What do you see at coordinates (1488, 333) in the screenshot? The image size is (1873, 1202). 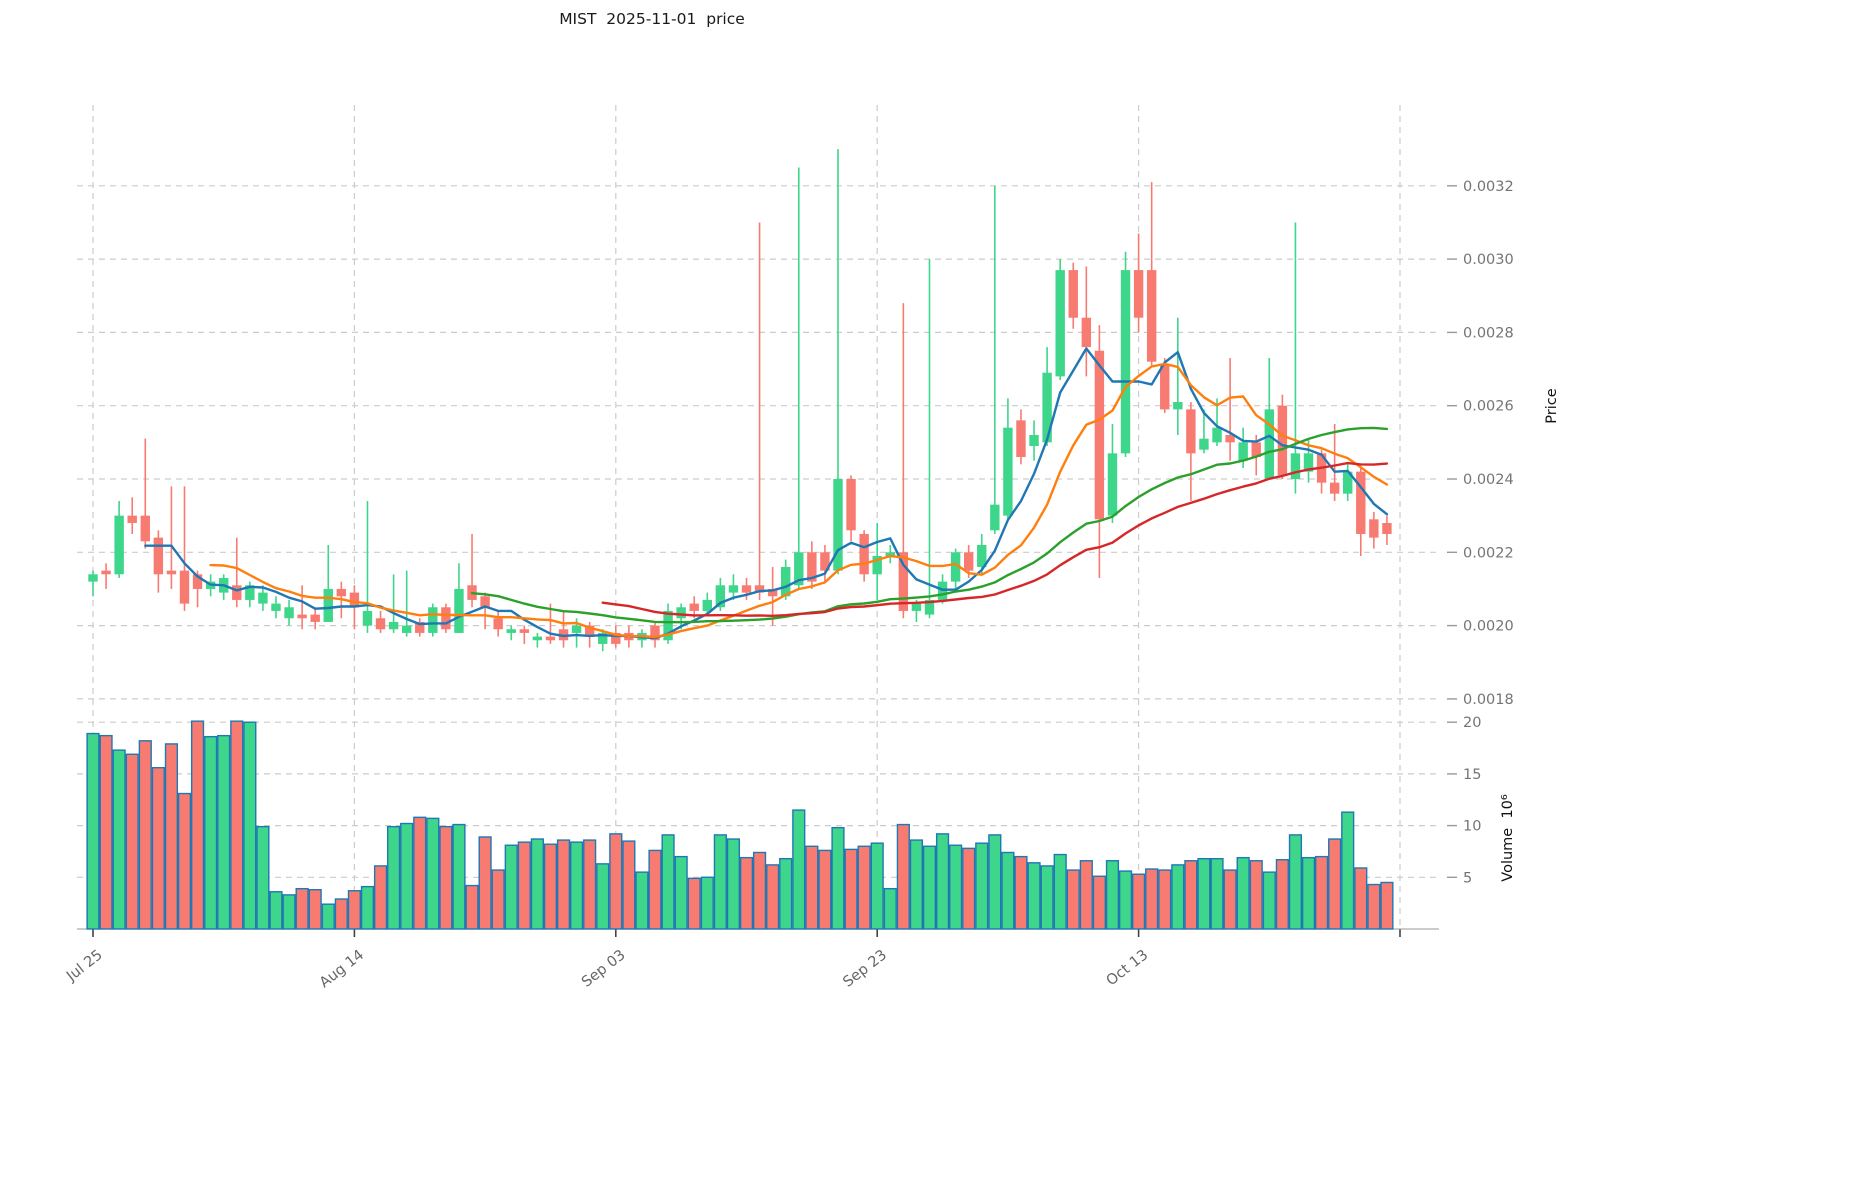 I see `svg-text: 0.0028` at bounding box center [1488, 333].